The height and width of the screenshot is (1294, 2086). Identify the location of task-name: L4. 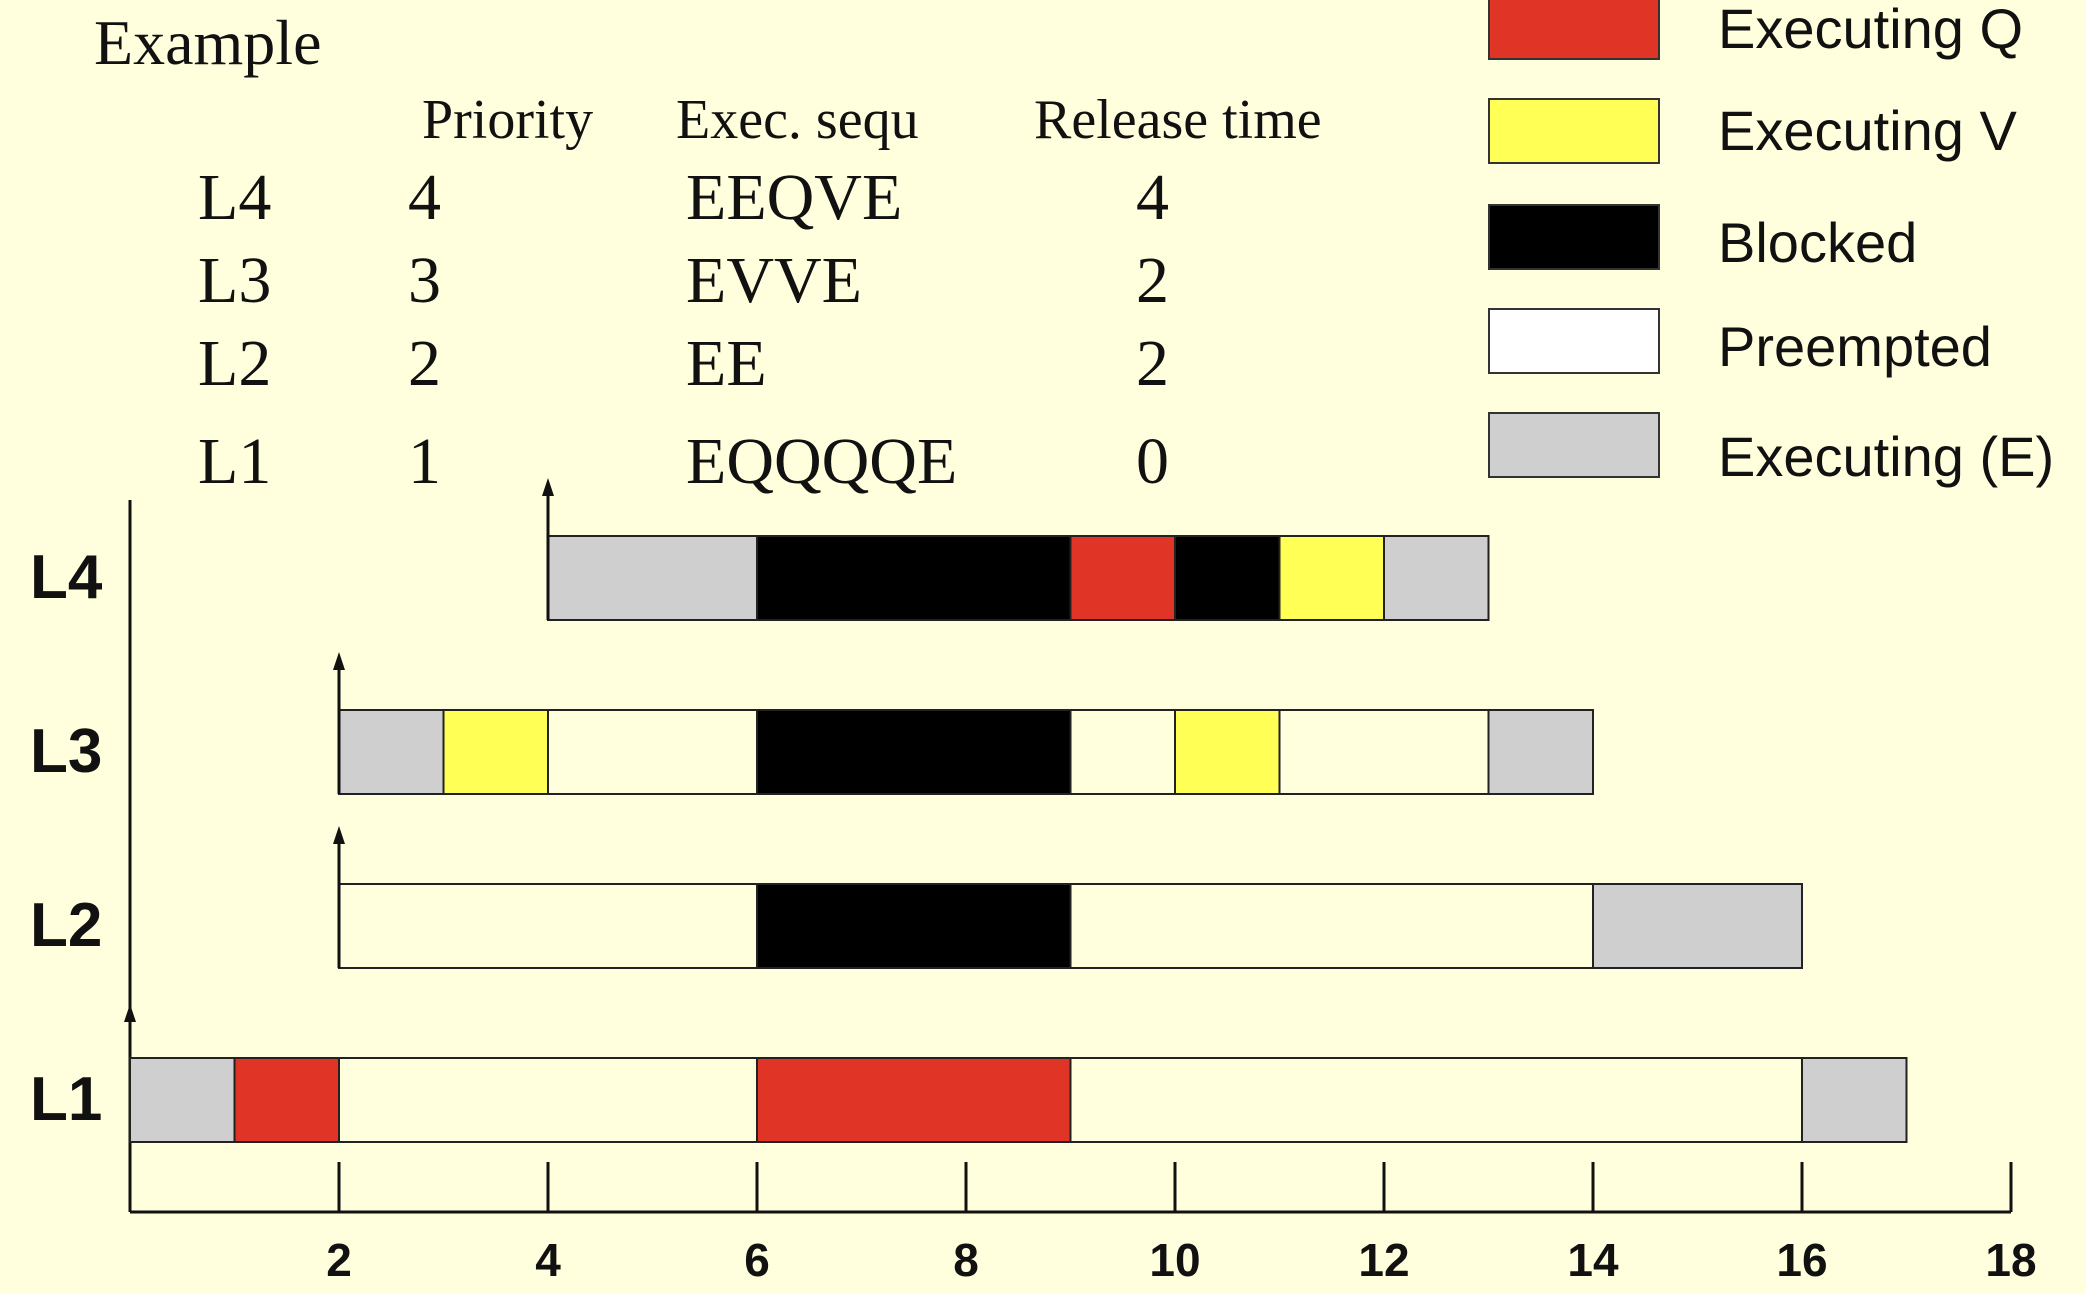
(235, 197).